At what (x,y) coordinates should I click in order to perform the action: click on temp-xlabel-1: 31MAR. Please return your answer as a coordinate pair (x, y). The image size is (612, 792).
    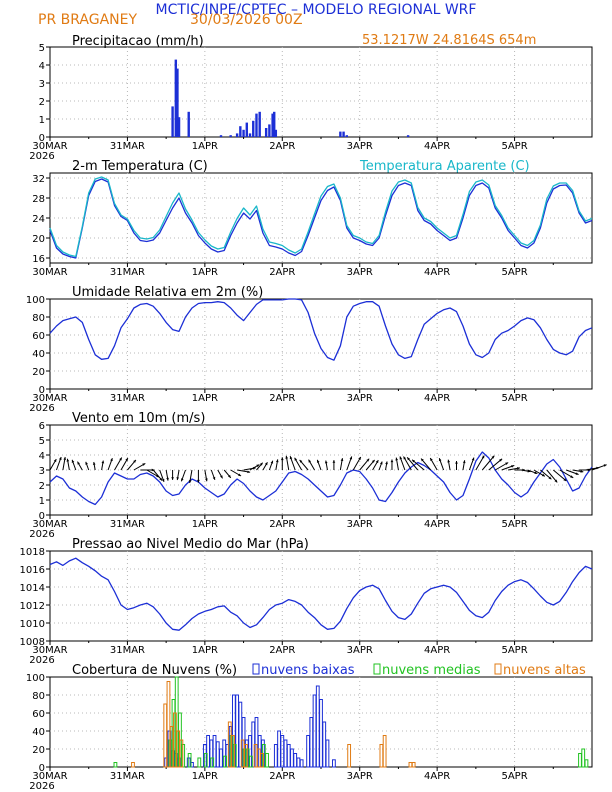
    Looking at the image, I should click on (127, 272).